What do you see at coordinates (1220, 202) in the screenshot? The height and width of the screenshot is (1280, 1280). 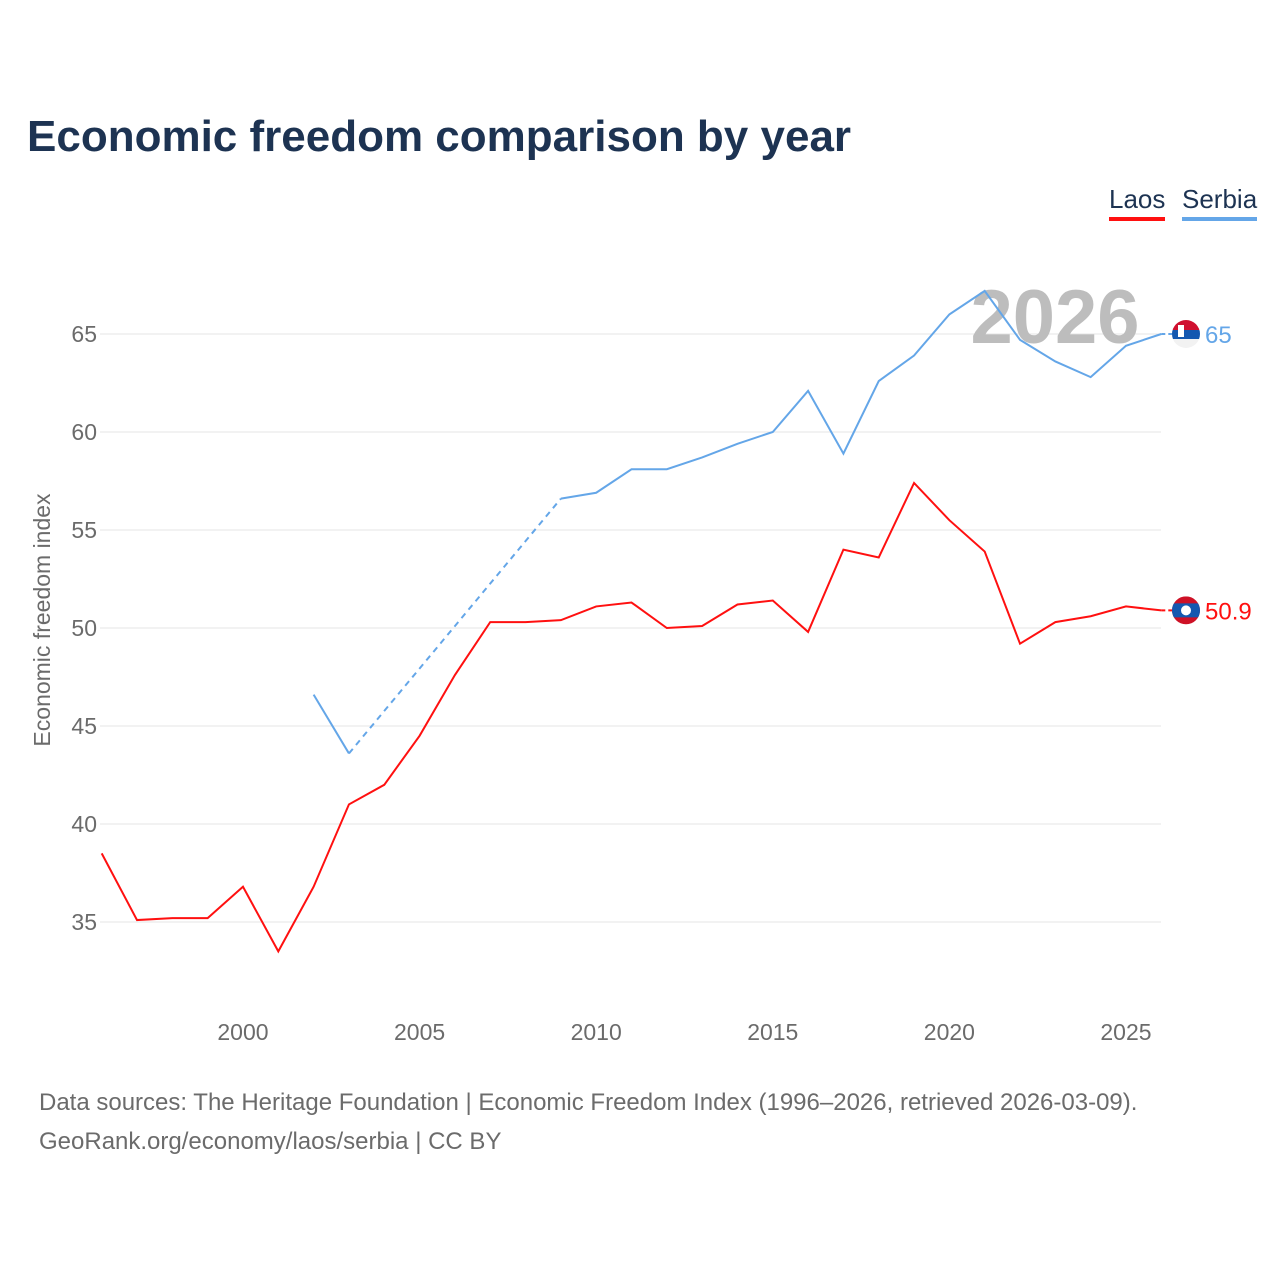 I see `legend-item-serbia: Serbia` at bounding box center [1220, 202].